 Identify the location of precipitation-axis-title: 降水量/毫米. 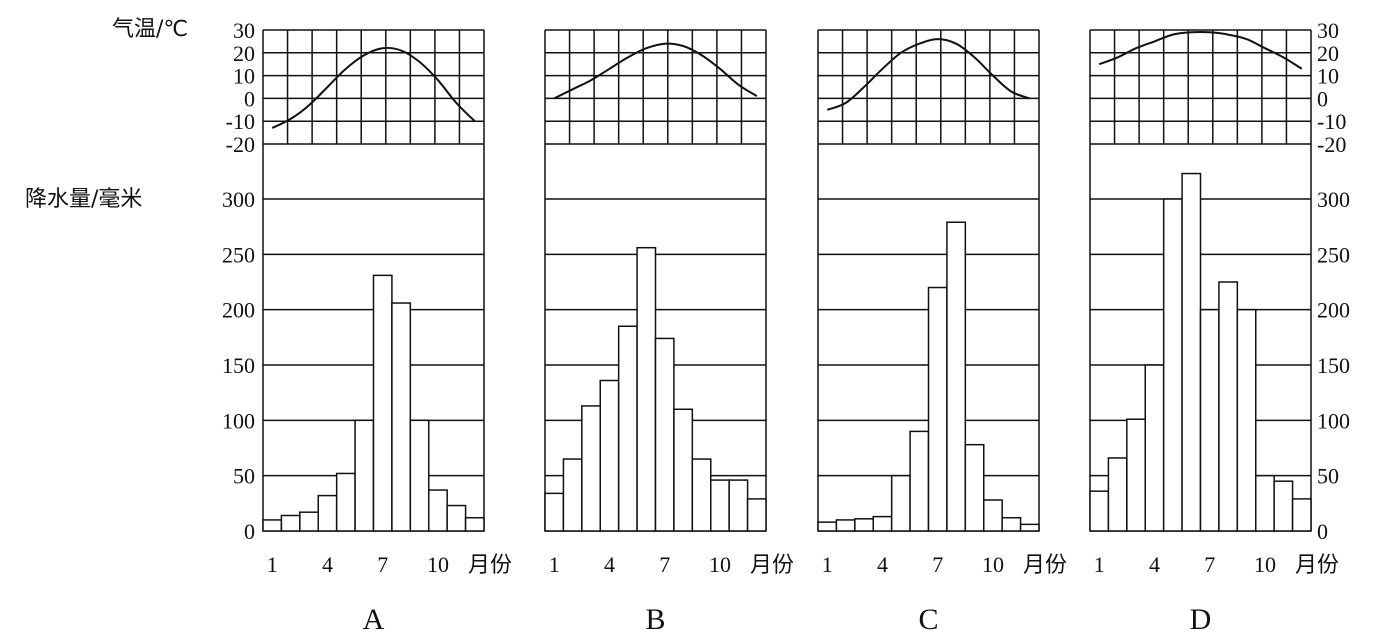
(83, 199).